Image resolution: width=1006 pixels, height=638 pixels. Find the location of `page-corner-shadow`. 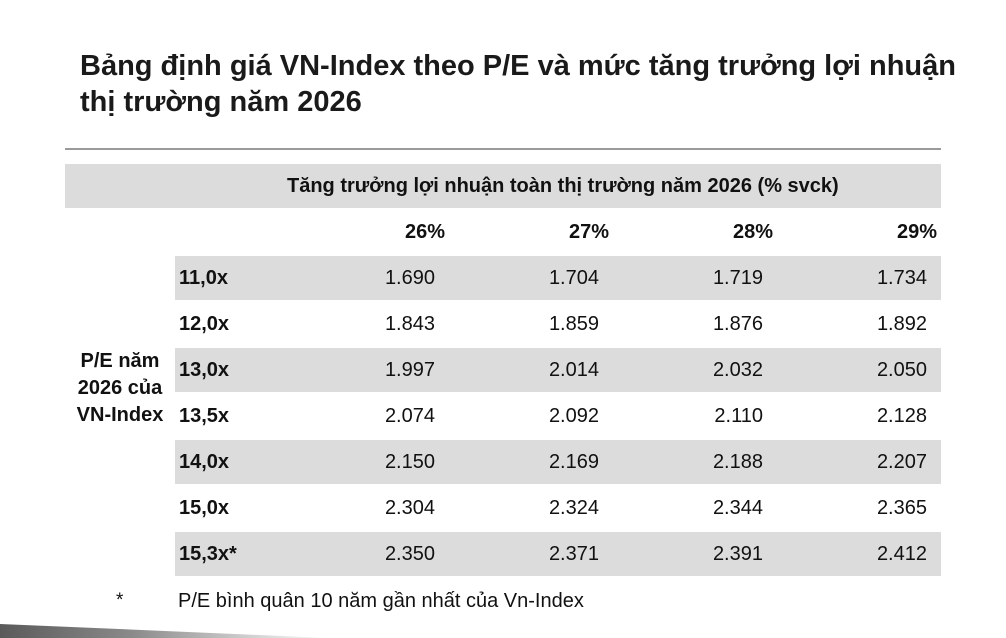

page-corner-shadow is located at coordinates (165, 631).